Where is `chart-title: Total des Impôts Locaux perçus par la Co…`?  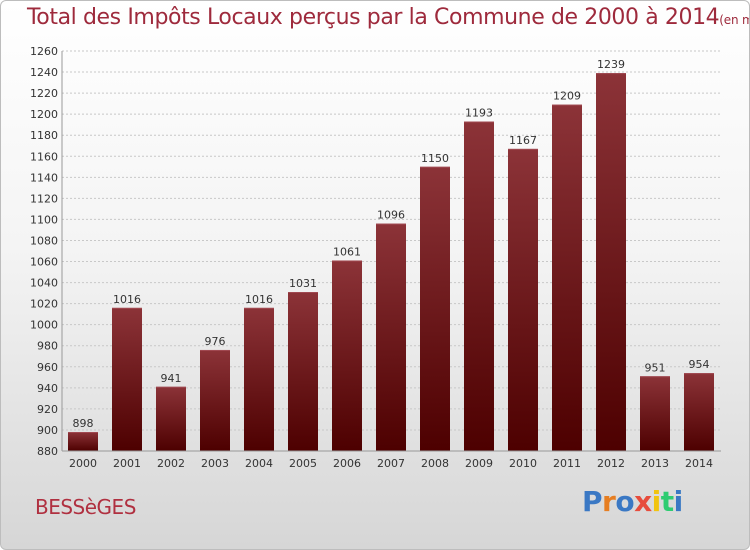 chart-title: Total des Impôts Locaux perçus par la Co… is located at coordinates (388, 17).